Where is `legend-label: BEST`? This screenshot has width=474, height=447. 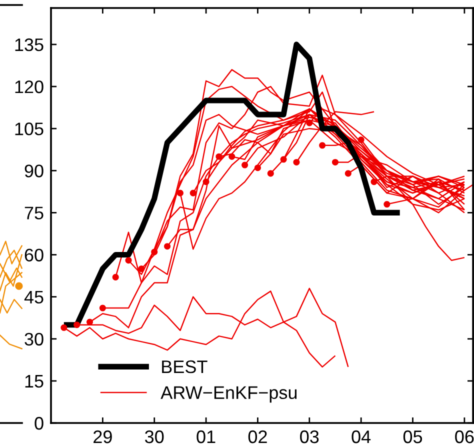 legend-label: BEST is located at coordinates (185, 367).